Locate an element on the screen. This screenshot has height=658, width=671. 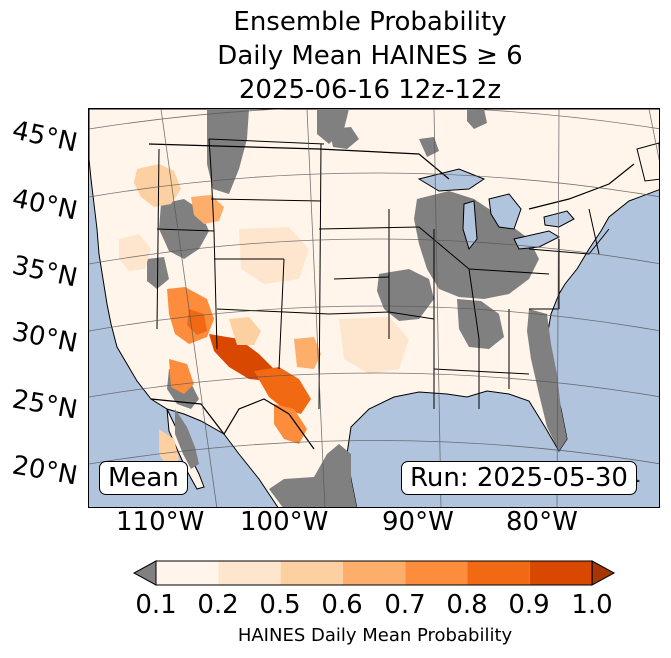
mean-label-box: Mean is located at coordinates (143, 478).